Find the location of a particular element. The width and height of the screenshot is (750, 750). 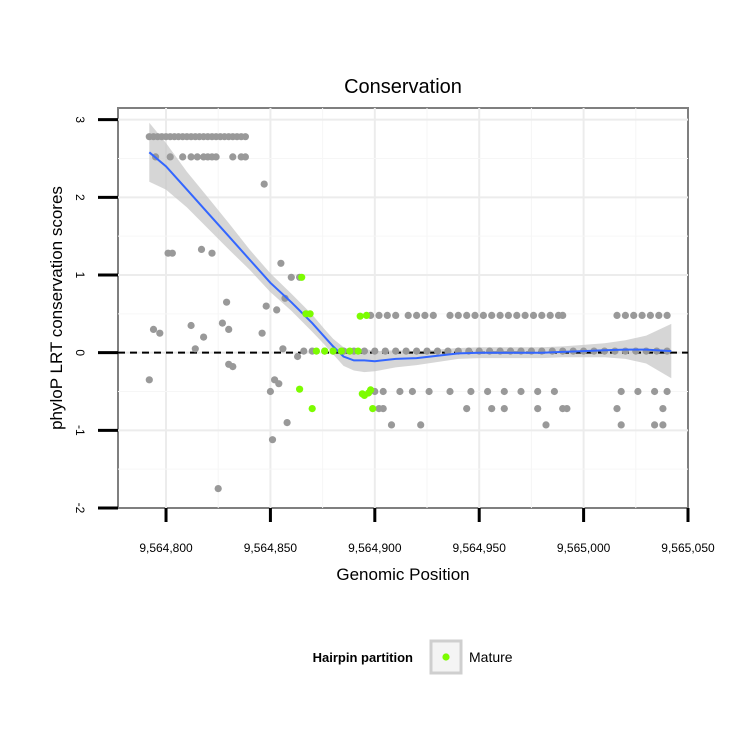

x-tick-label: 9,564,950 is located at coordinates (480, 548).